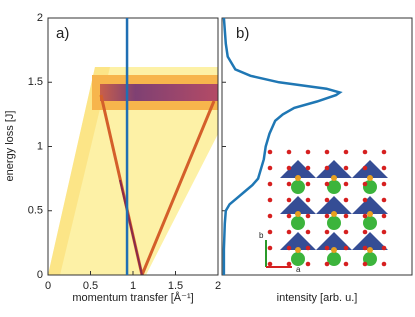 The height and width of the screenshot is (317, 415). Describe the element at coordinates (242, 33) in the screenshot. I see `panel-label: b)` at that location.